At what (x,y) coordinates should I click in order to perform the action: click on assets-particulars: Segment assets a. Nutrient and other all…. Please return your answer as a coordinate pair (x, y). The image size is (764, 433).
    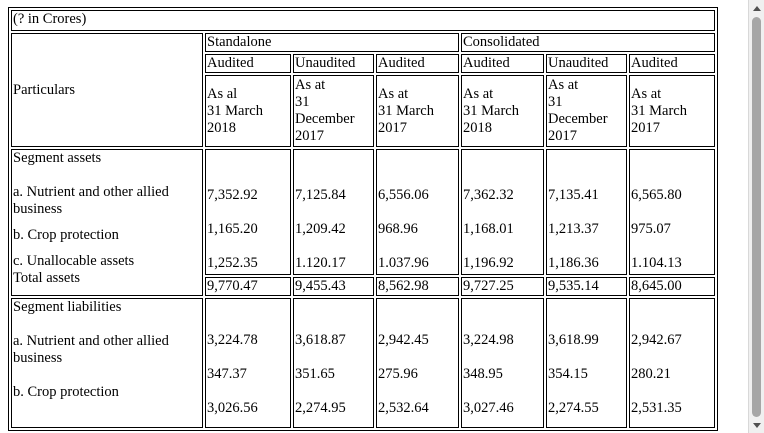
    Looking at the image, I should click on (107, 222).